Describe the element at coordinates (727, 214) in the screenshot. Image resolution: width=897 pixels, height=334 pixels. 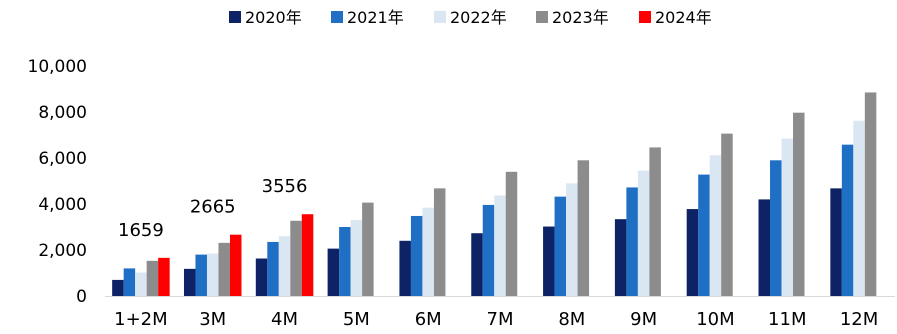
I see `bar-2023年-10M` at that location.